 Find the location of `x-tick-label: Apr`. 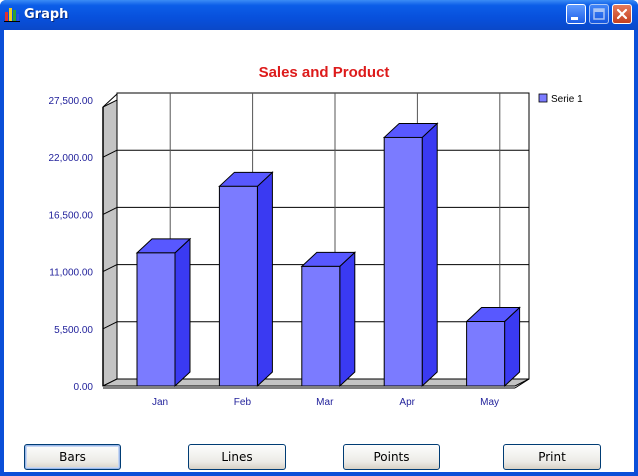

x-tick-label: Apr is located at coordinates (407, 402).